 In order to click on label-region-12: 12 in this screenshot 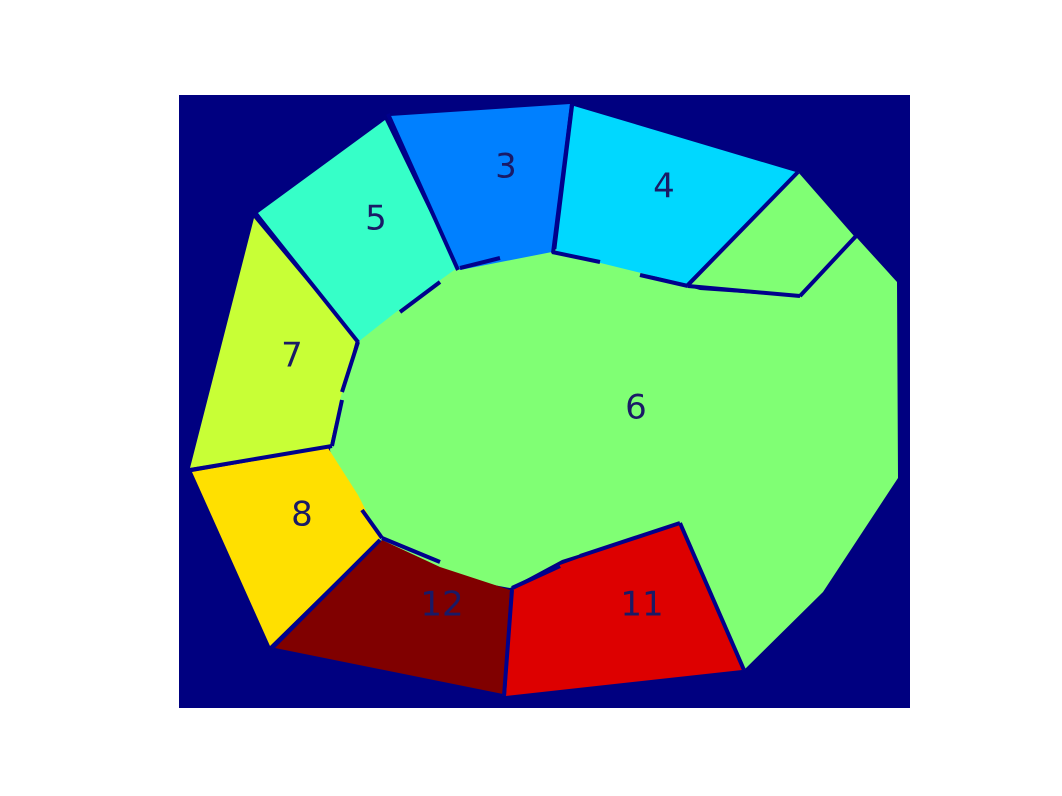, I will do `click(441, 605)`.